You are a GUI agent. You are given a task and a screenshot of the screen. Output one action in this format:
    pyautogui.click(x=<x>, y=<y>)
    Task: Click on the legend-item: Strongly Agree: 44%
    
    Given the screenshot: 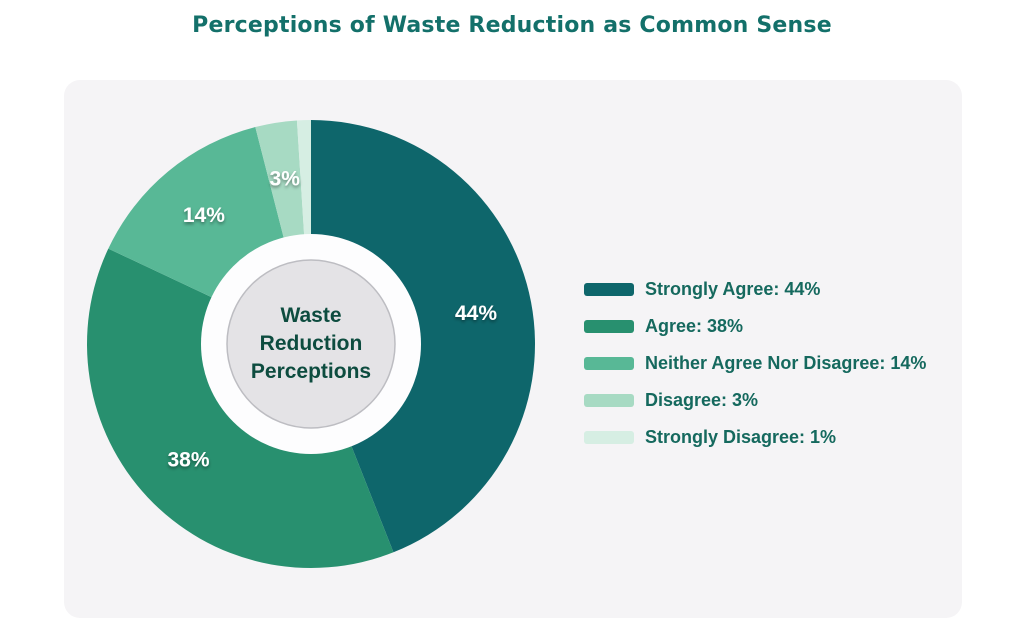 What is the action you would take?
    pyautogui.click(x=755, y=288)
    